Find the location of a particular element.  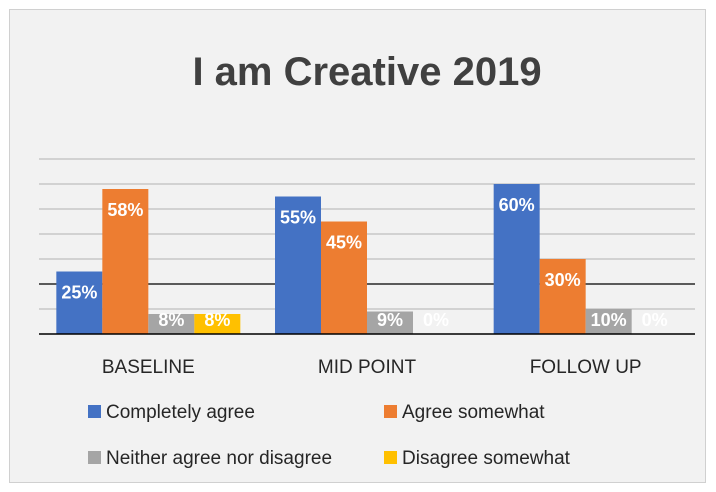

data-label: 60% is located at coordinates (517, 205).